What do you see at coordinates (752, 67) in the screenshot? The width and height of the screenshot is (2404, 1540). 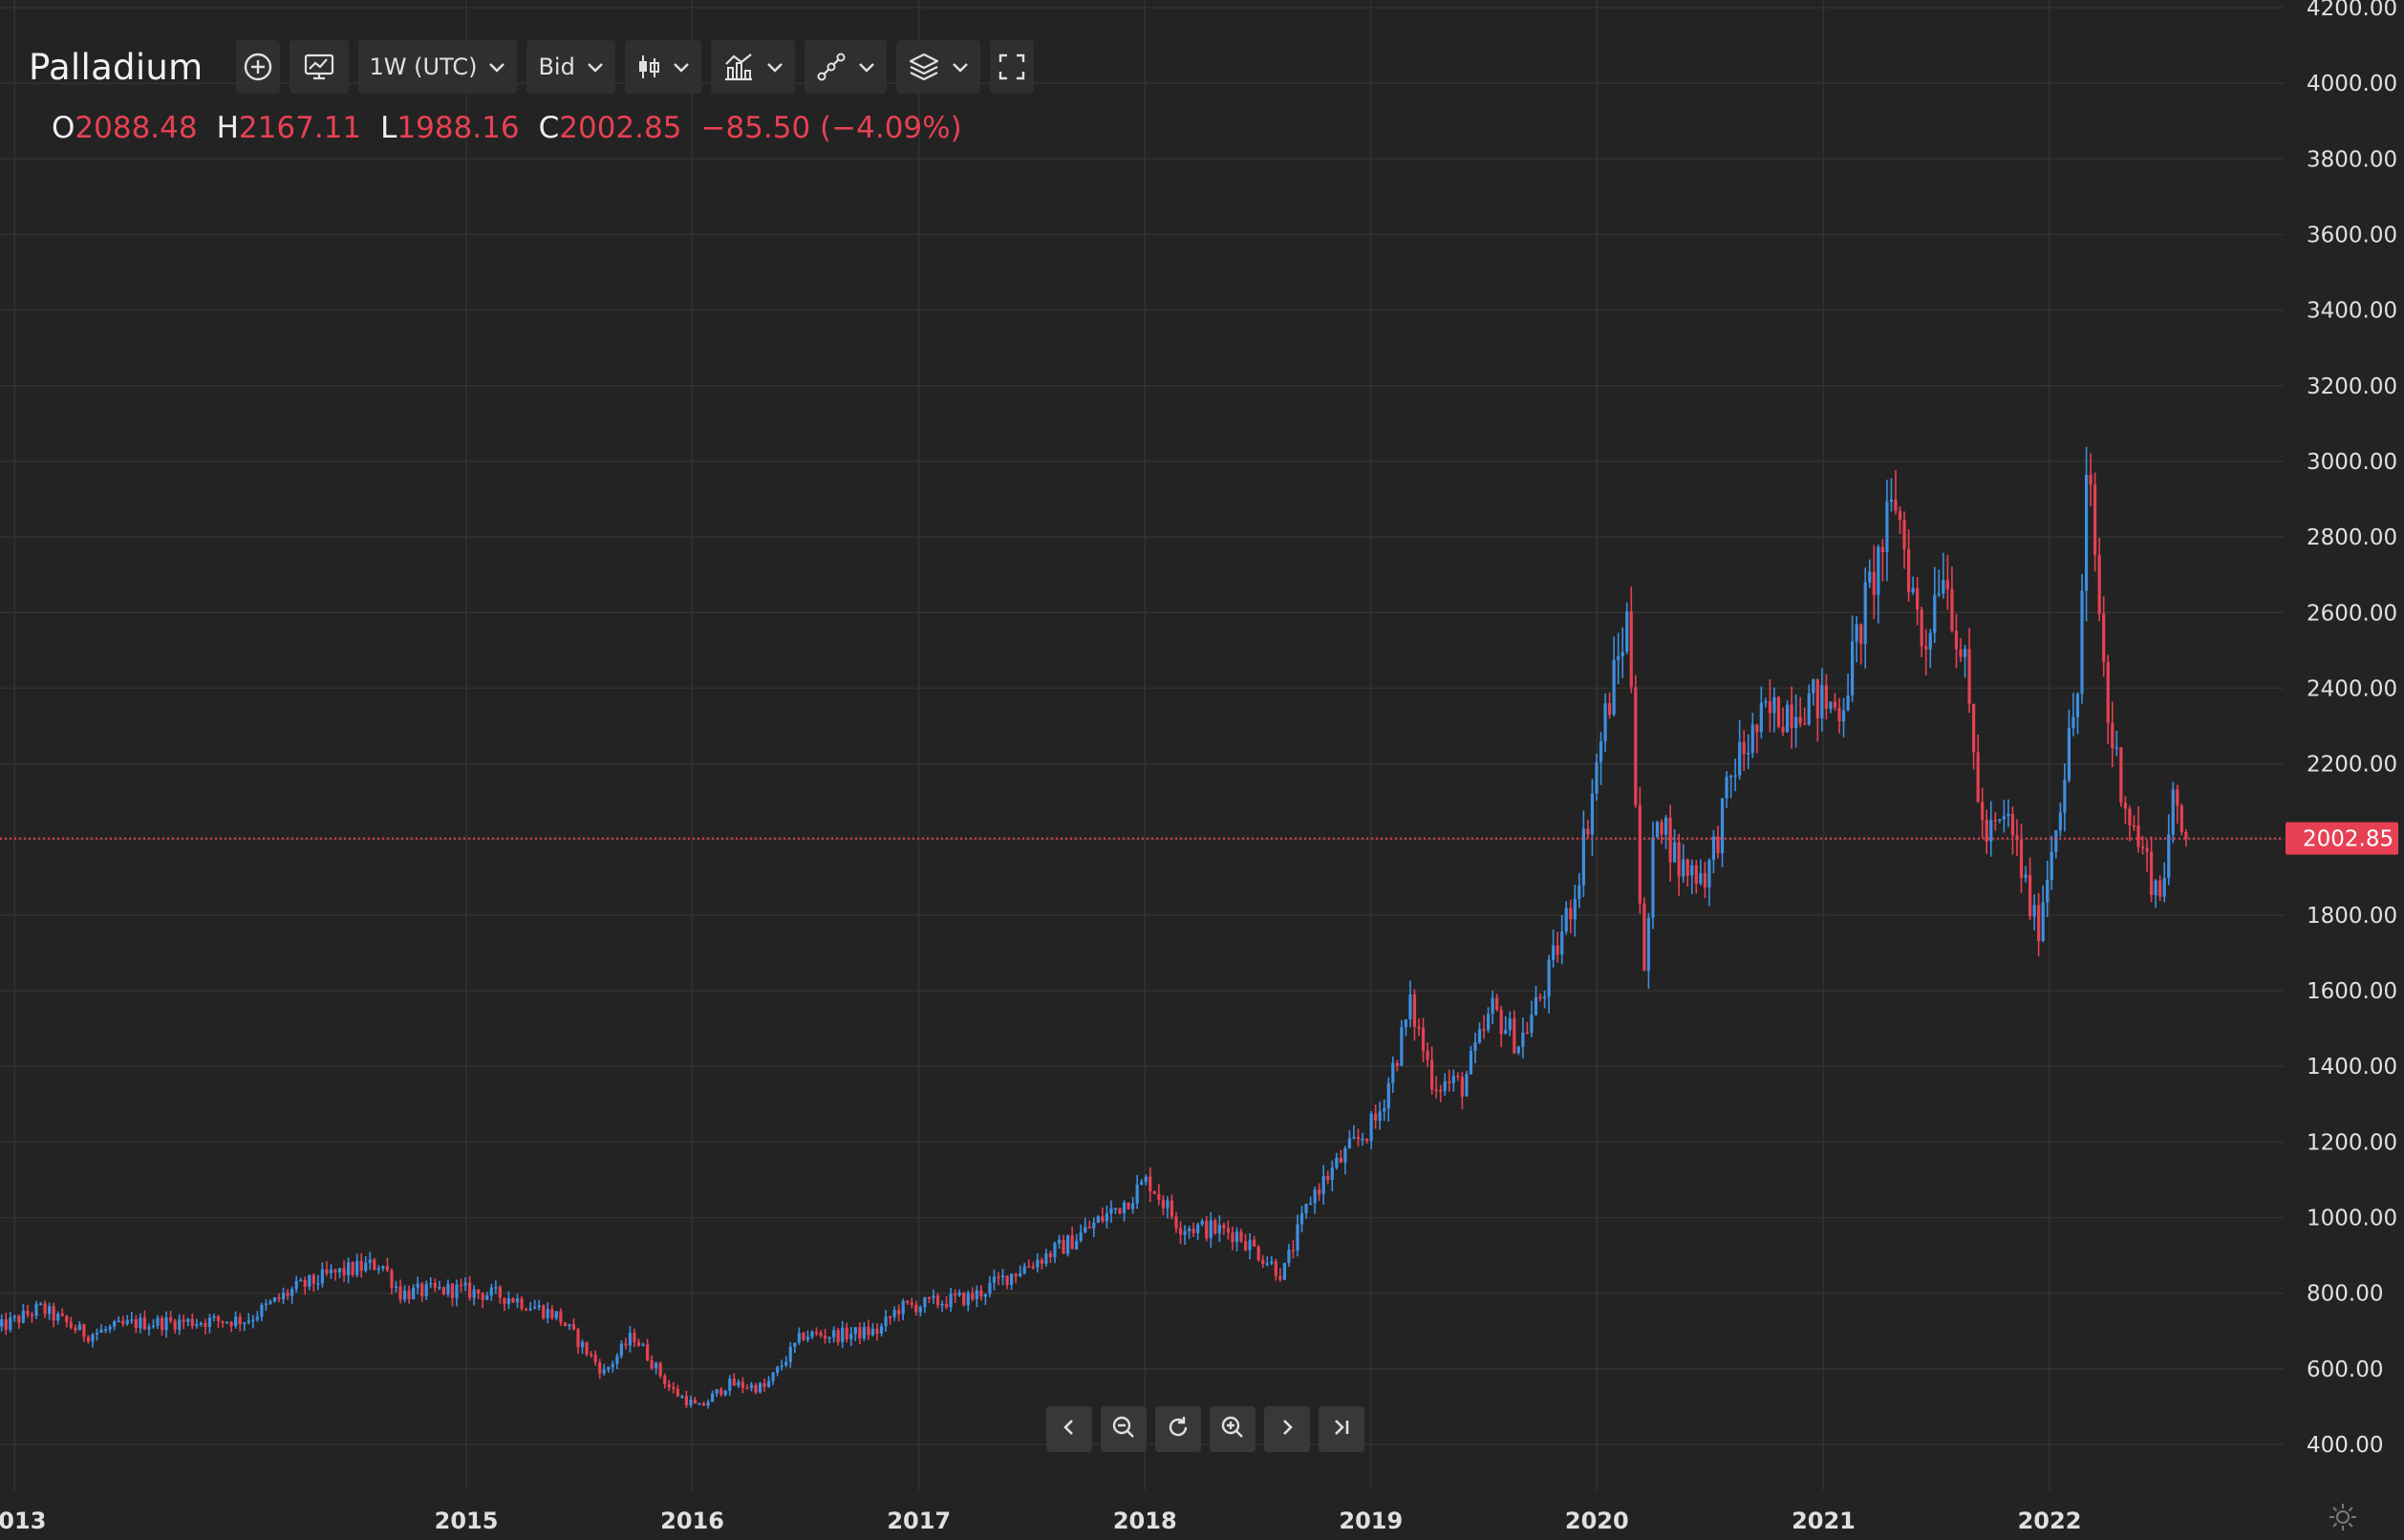 I see `indicators-dropdown` at bounding box center [752, 67].